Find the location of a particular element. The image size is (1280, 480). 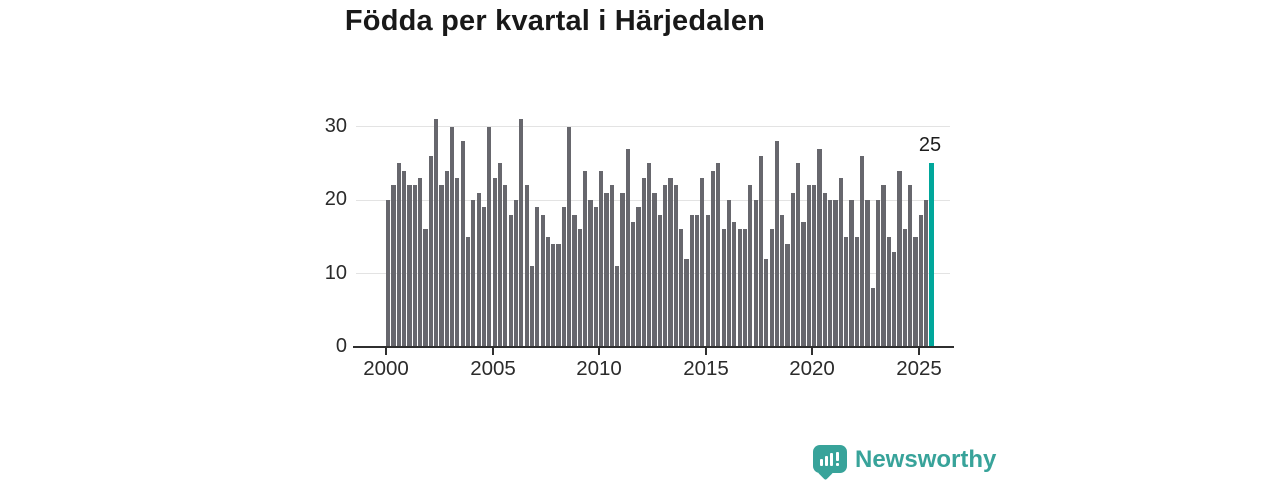

bar-2002-Q1 is located at coordinates (430, 251).